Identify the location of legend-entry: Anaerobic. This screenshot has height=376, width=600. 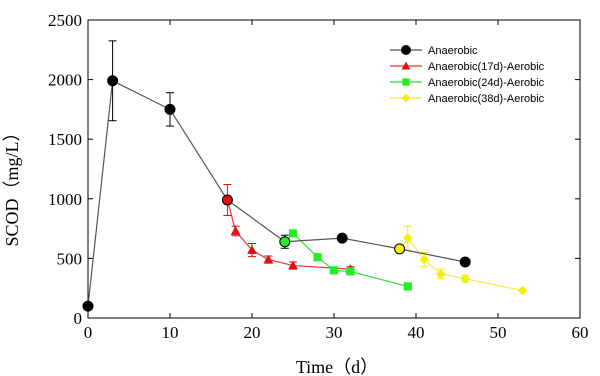
(434, 51).